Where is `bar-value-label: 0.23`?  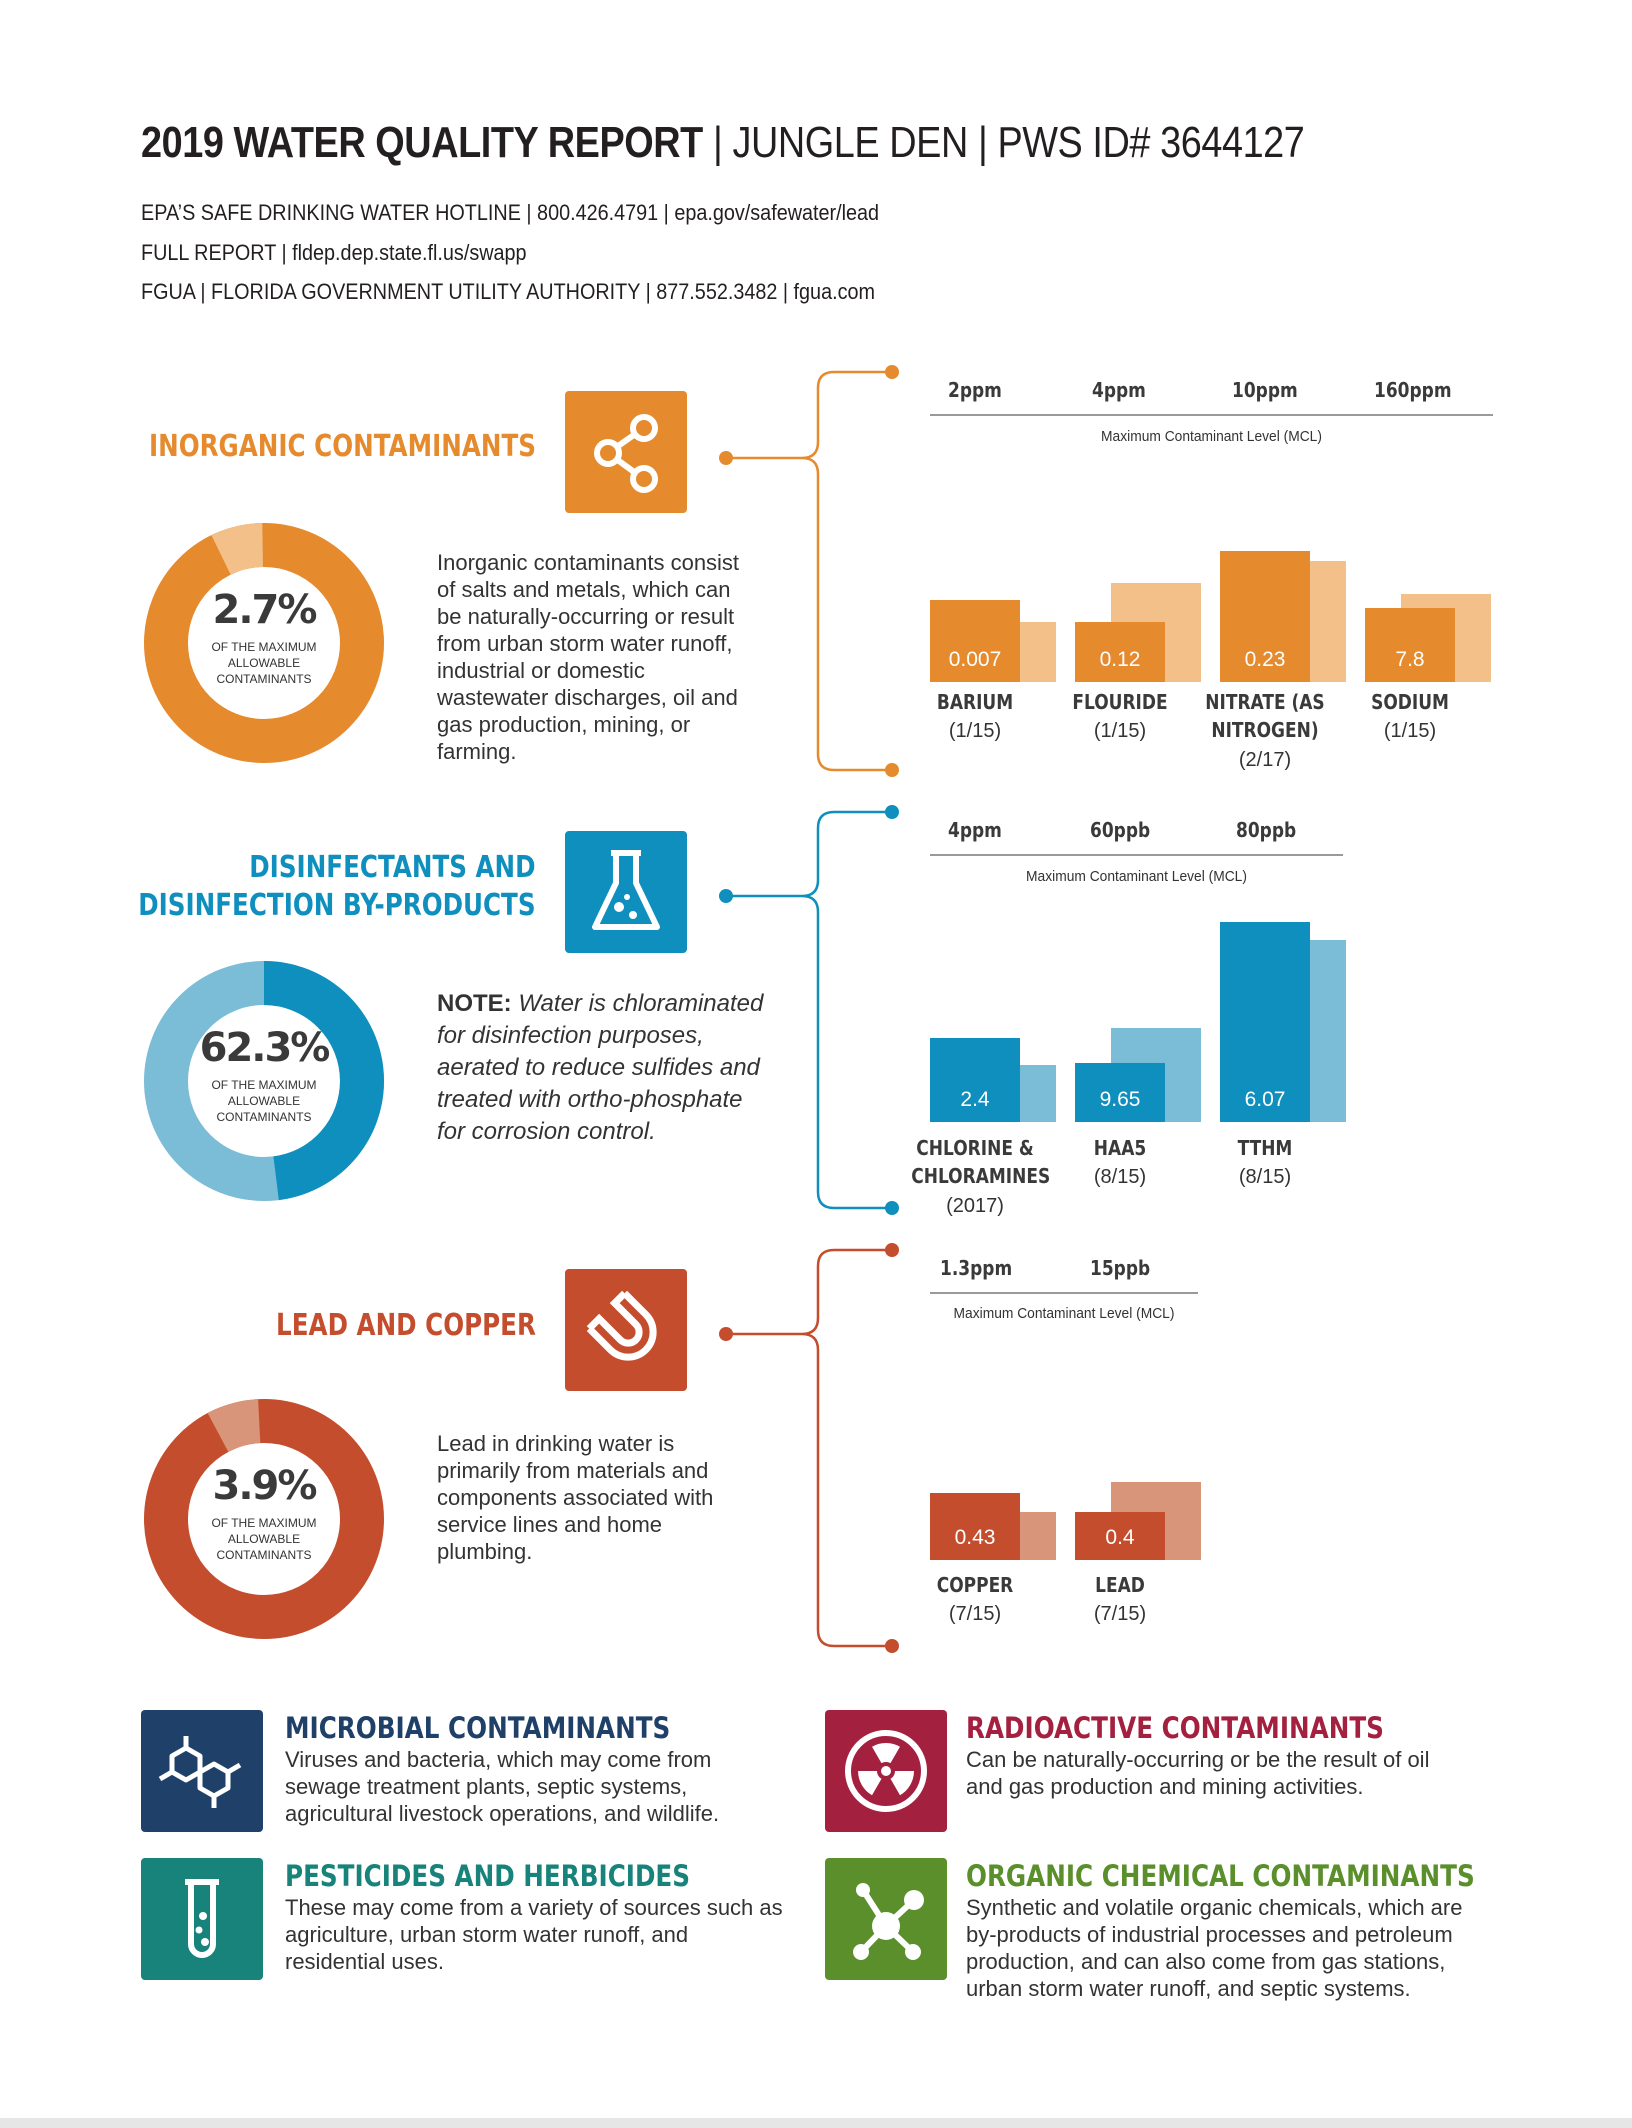
bar-value-label: 0.23 is located at coordinates (1265, 659).